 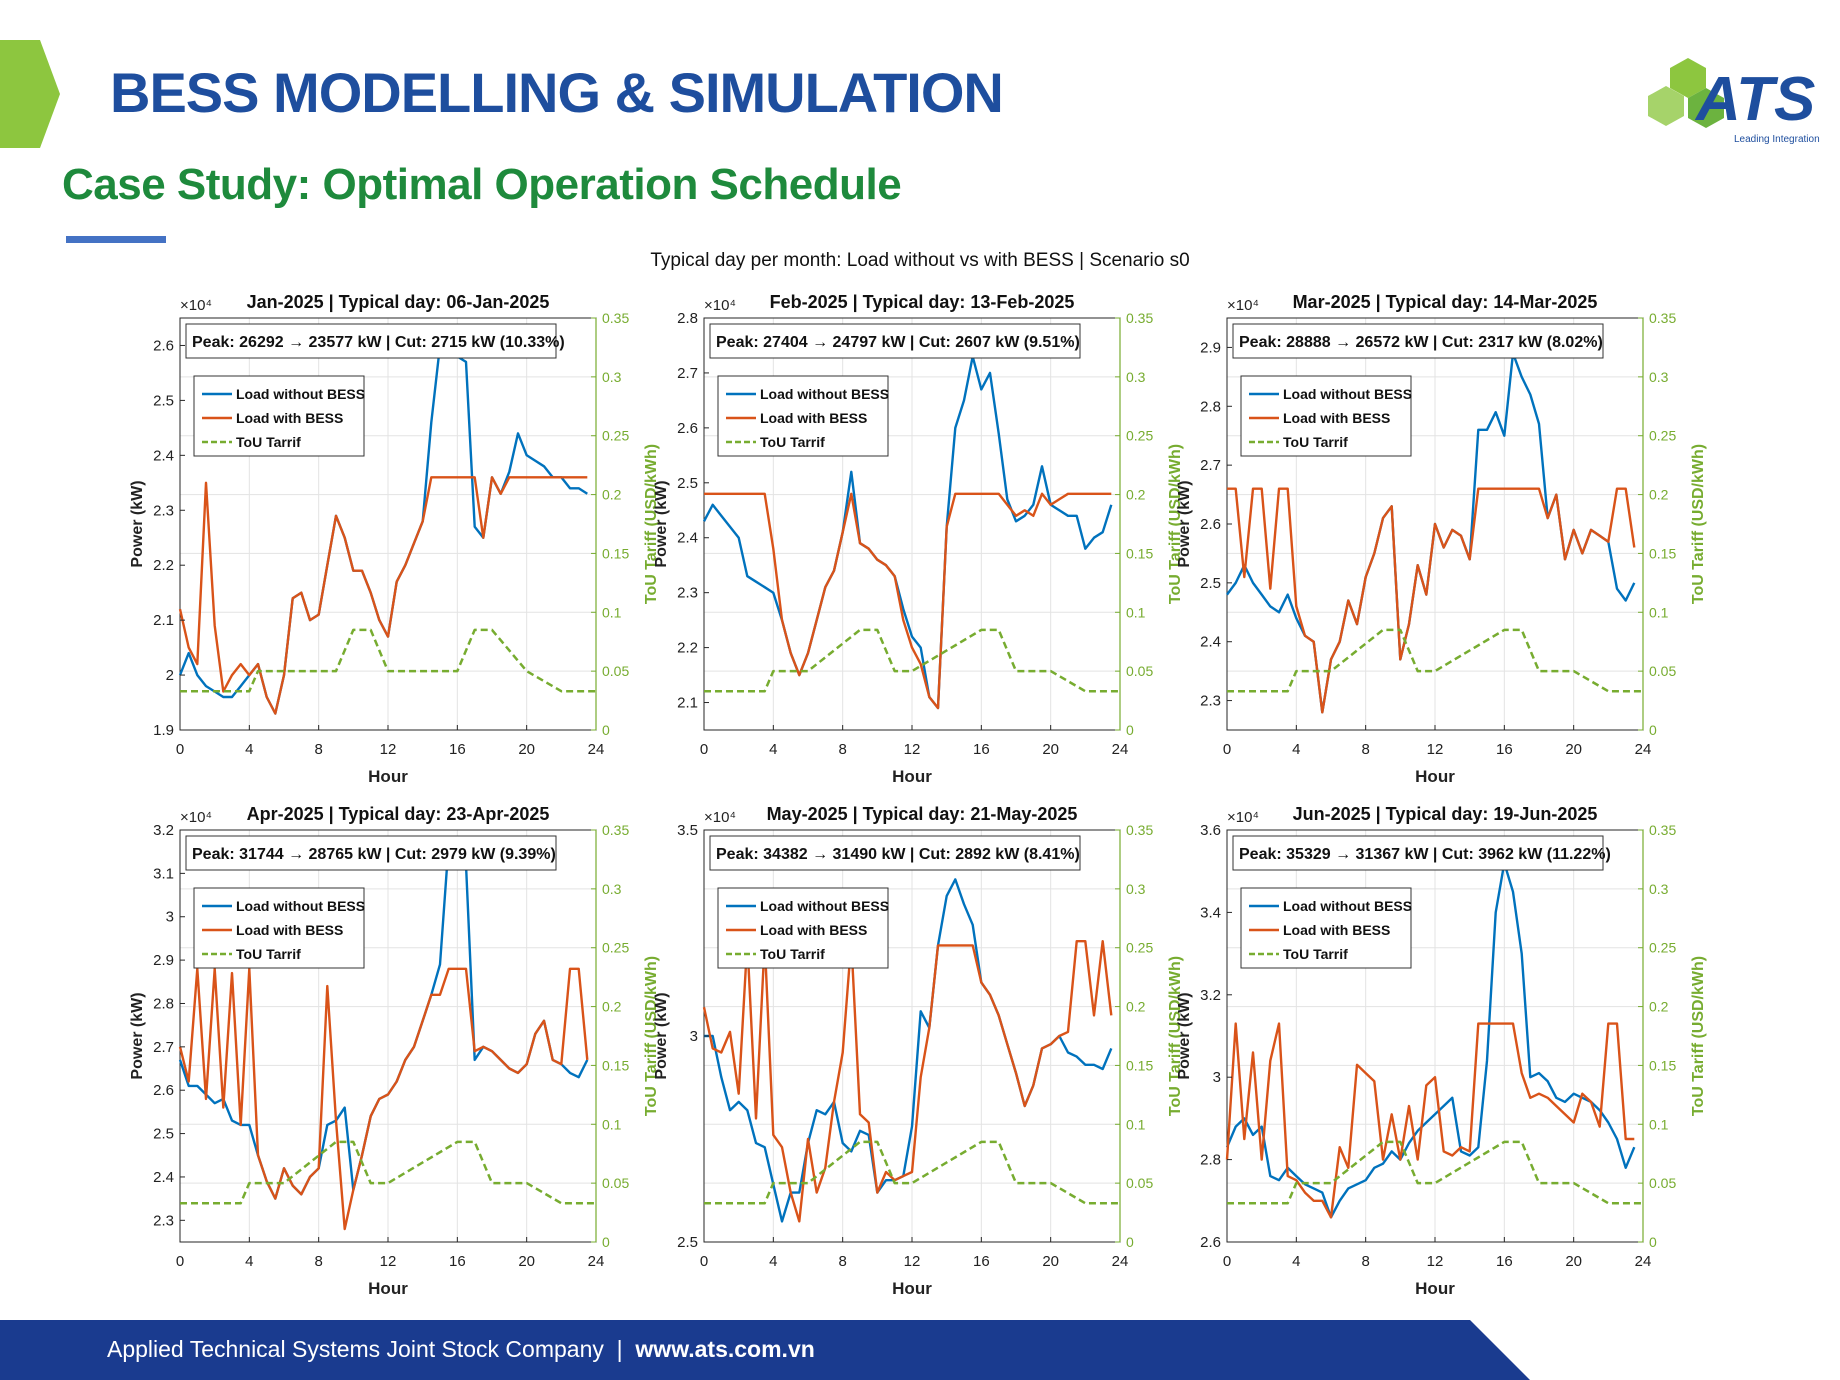 I want to click on x-tick-label: 24, so click(x=1120, y=1261).